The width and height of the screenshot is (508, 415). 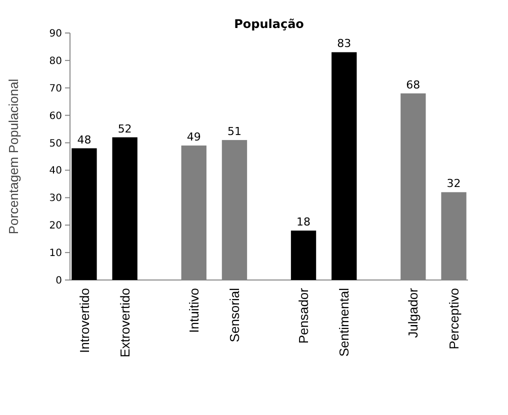 I want to click on data-label: 52, so click(x=125, y=129).